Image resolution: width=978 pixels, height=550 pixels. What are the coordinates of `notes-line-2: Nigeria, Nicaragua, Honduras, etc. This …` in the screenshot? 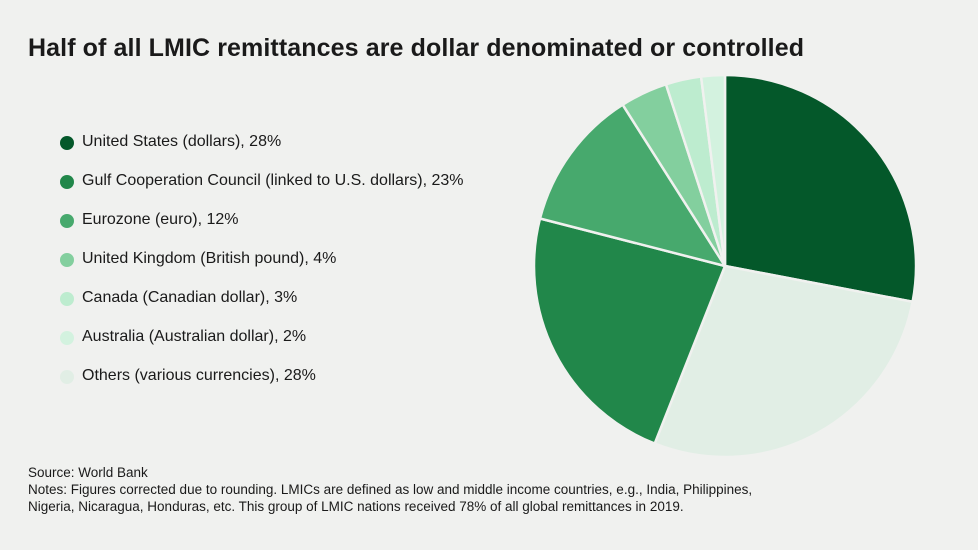 It's located at (356, 506).